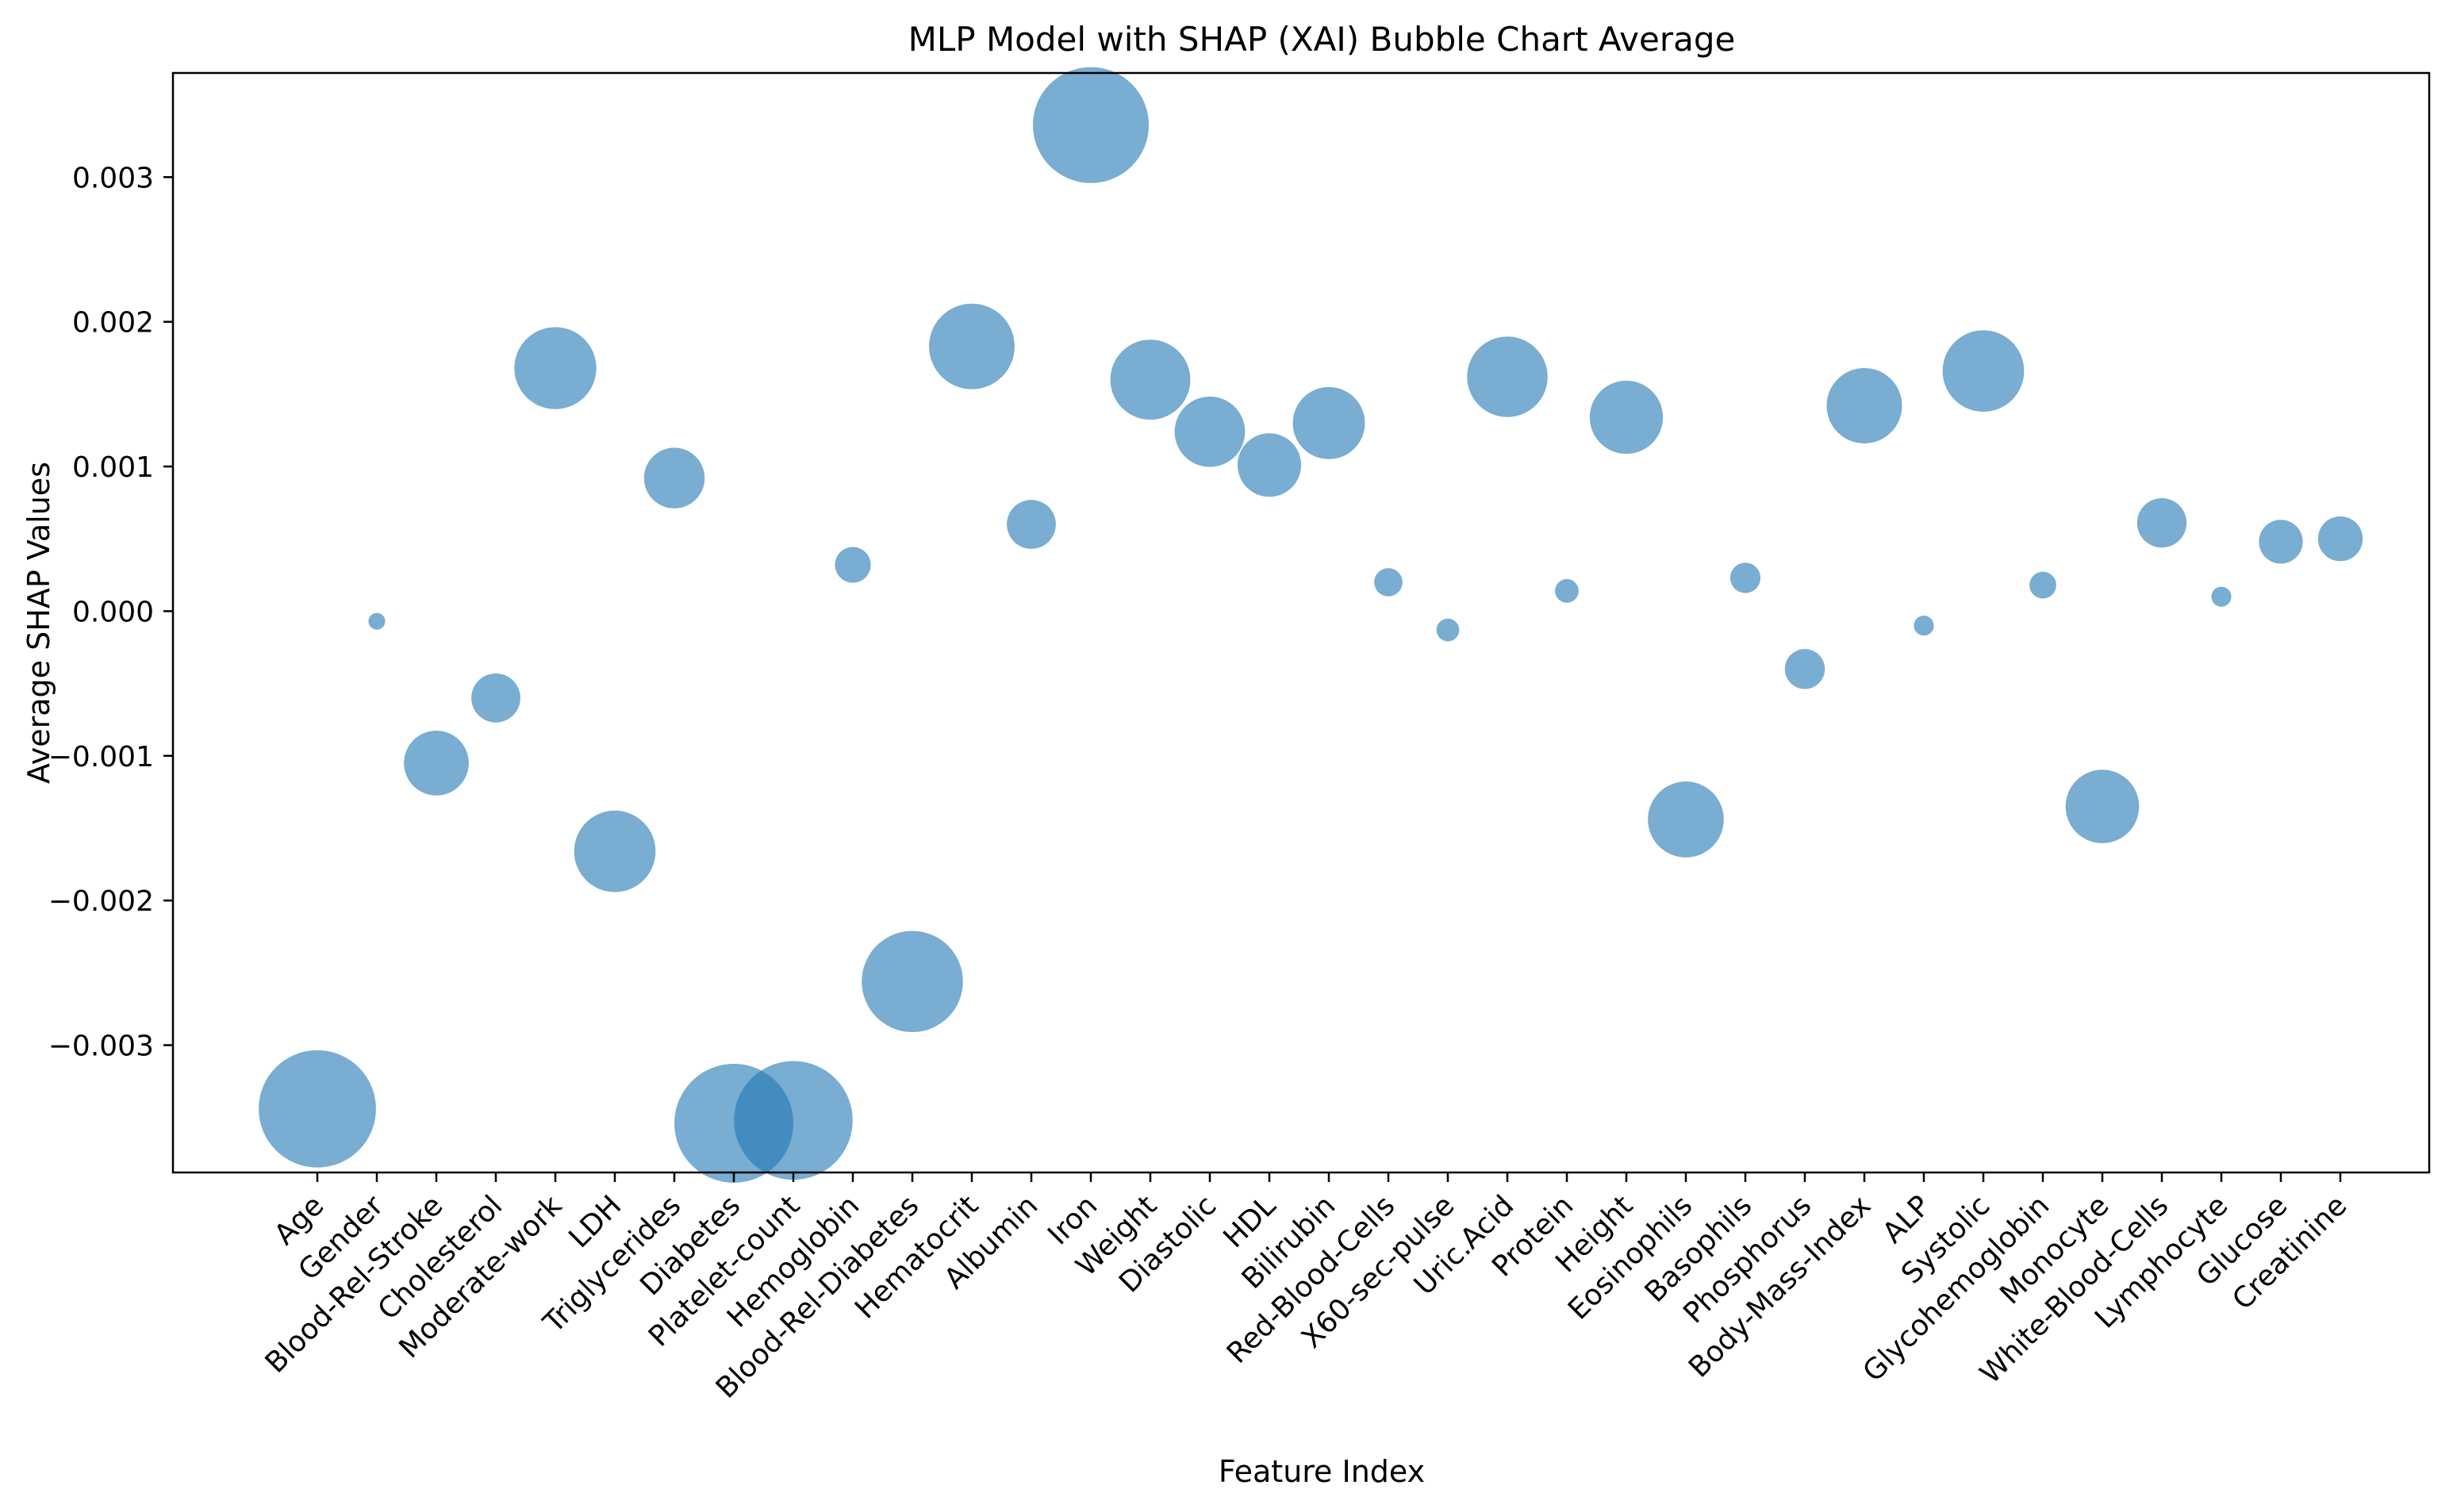 The image size is (2453, 1512). I want to click on bubble-albumin, so click(1031, 525).